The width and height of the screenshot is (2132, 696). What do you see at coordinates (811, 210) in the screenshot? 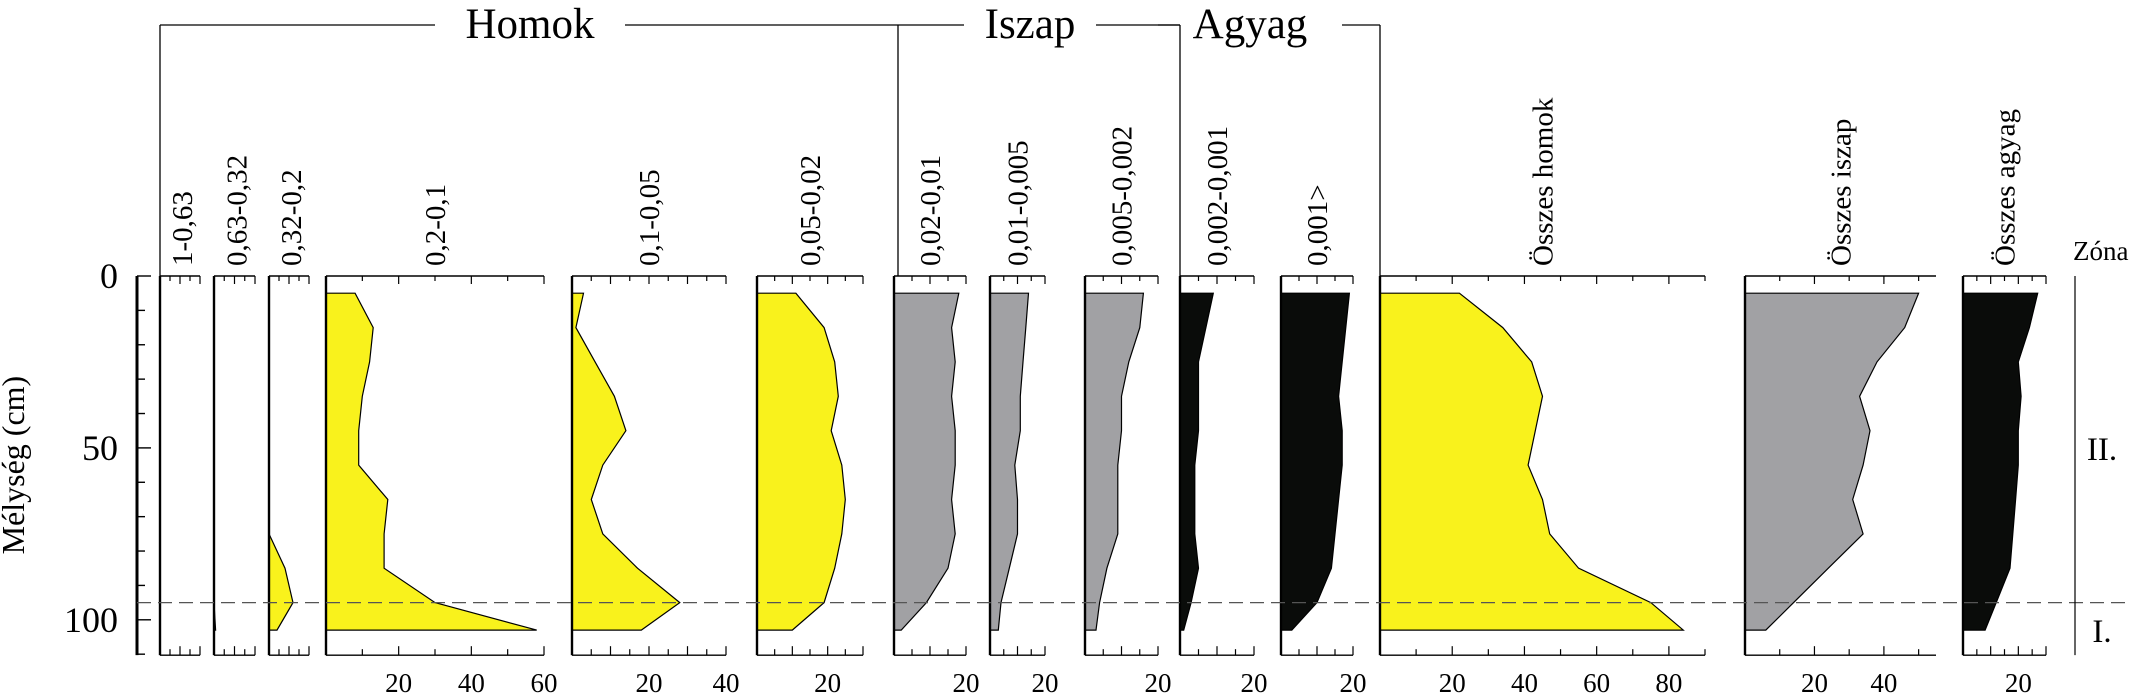
I see `panel-title: 0,05-0,02` at bounding box center [811, 210].